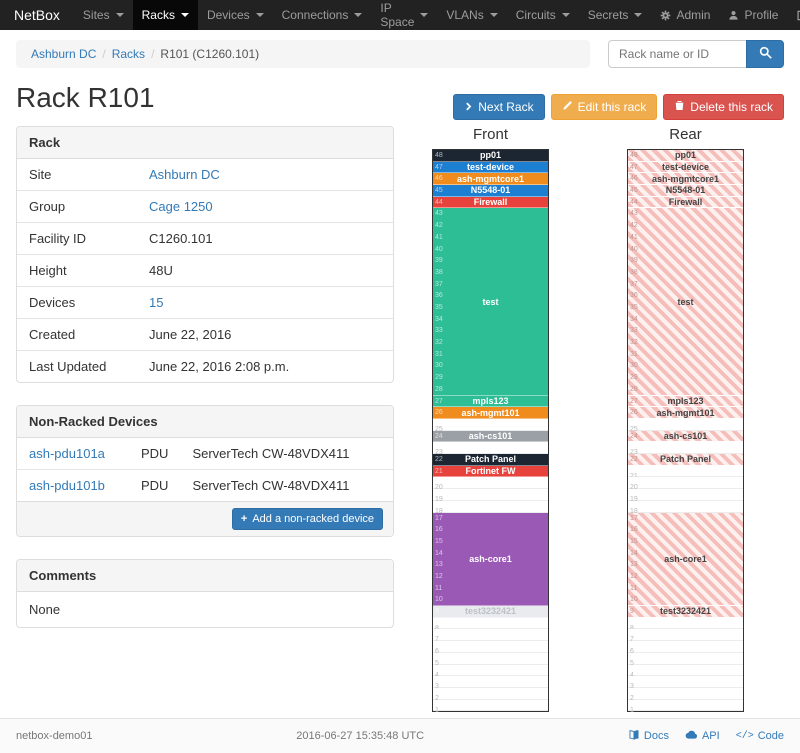  Describe the element at coordinates (685, 472) in the screenshot. I see `rack-unit-empty: 21` at that location.